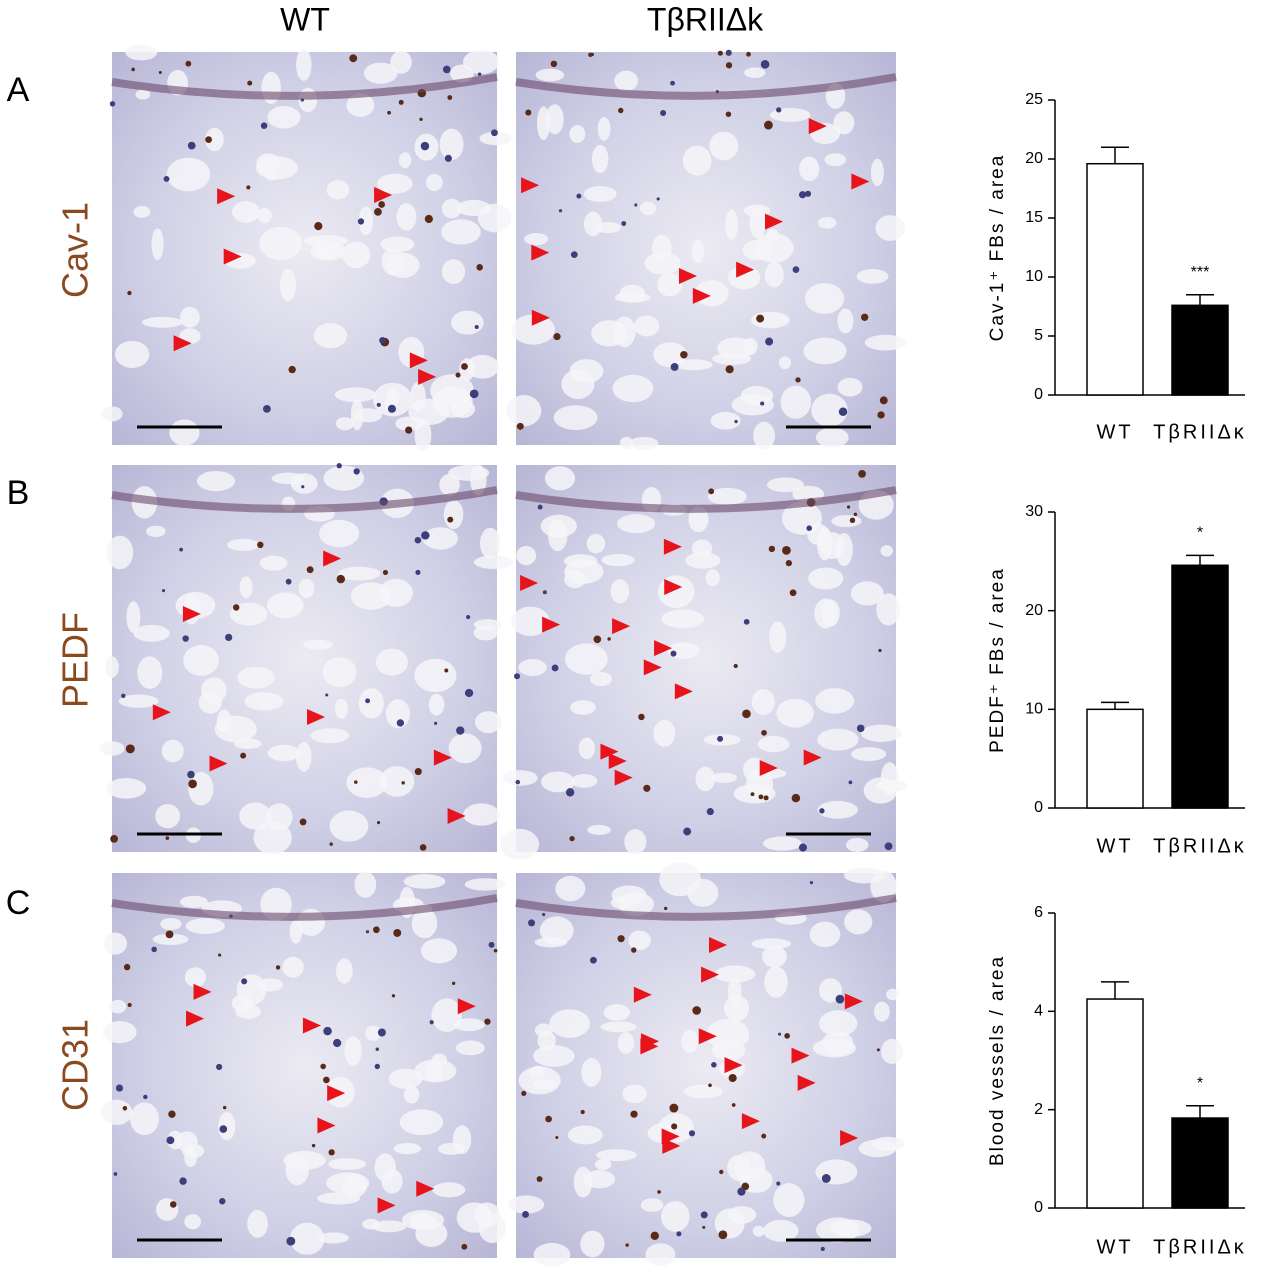  I want to click on bar, so click(1115, 1103).